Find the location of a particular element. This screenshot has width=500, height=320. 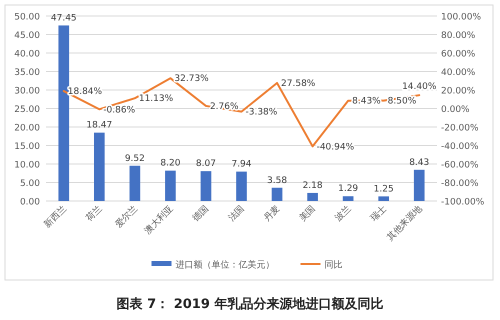

data-label: 11.13% is located at coordinates (156, 99).